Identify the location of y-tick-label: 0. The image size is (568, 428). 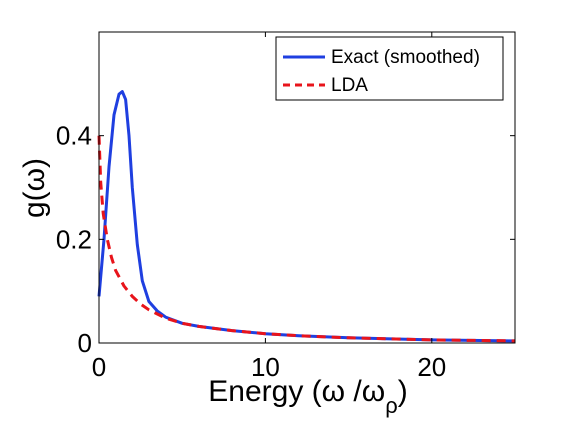
(85, 343).